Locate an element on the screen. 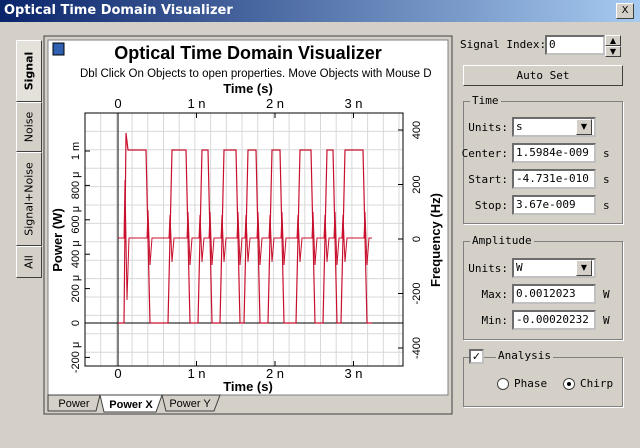  group-title: Time is located at coordinates (485, 100).